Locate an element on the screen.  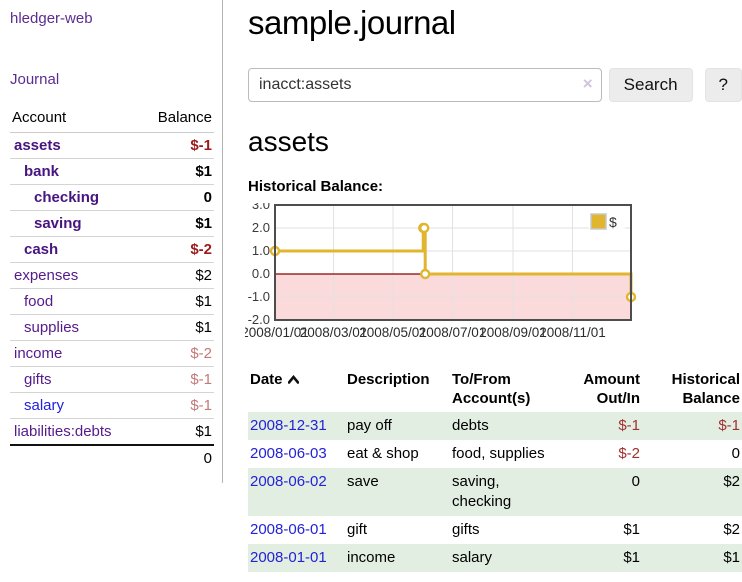
register-cell-description: income is located at coordinates (371, 557).